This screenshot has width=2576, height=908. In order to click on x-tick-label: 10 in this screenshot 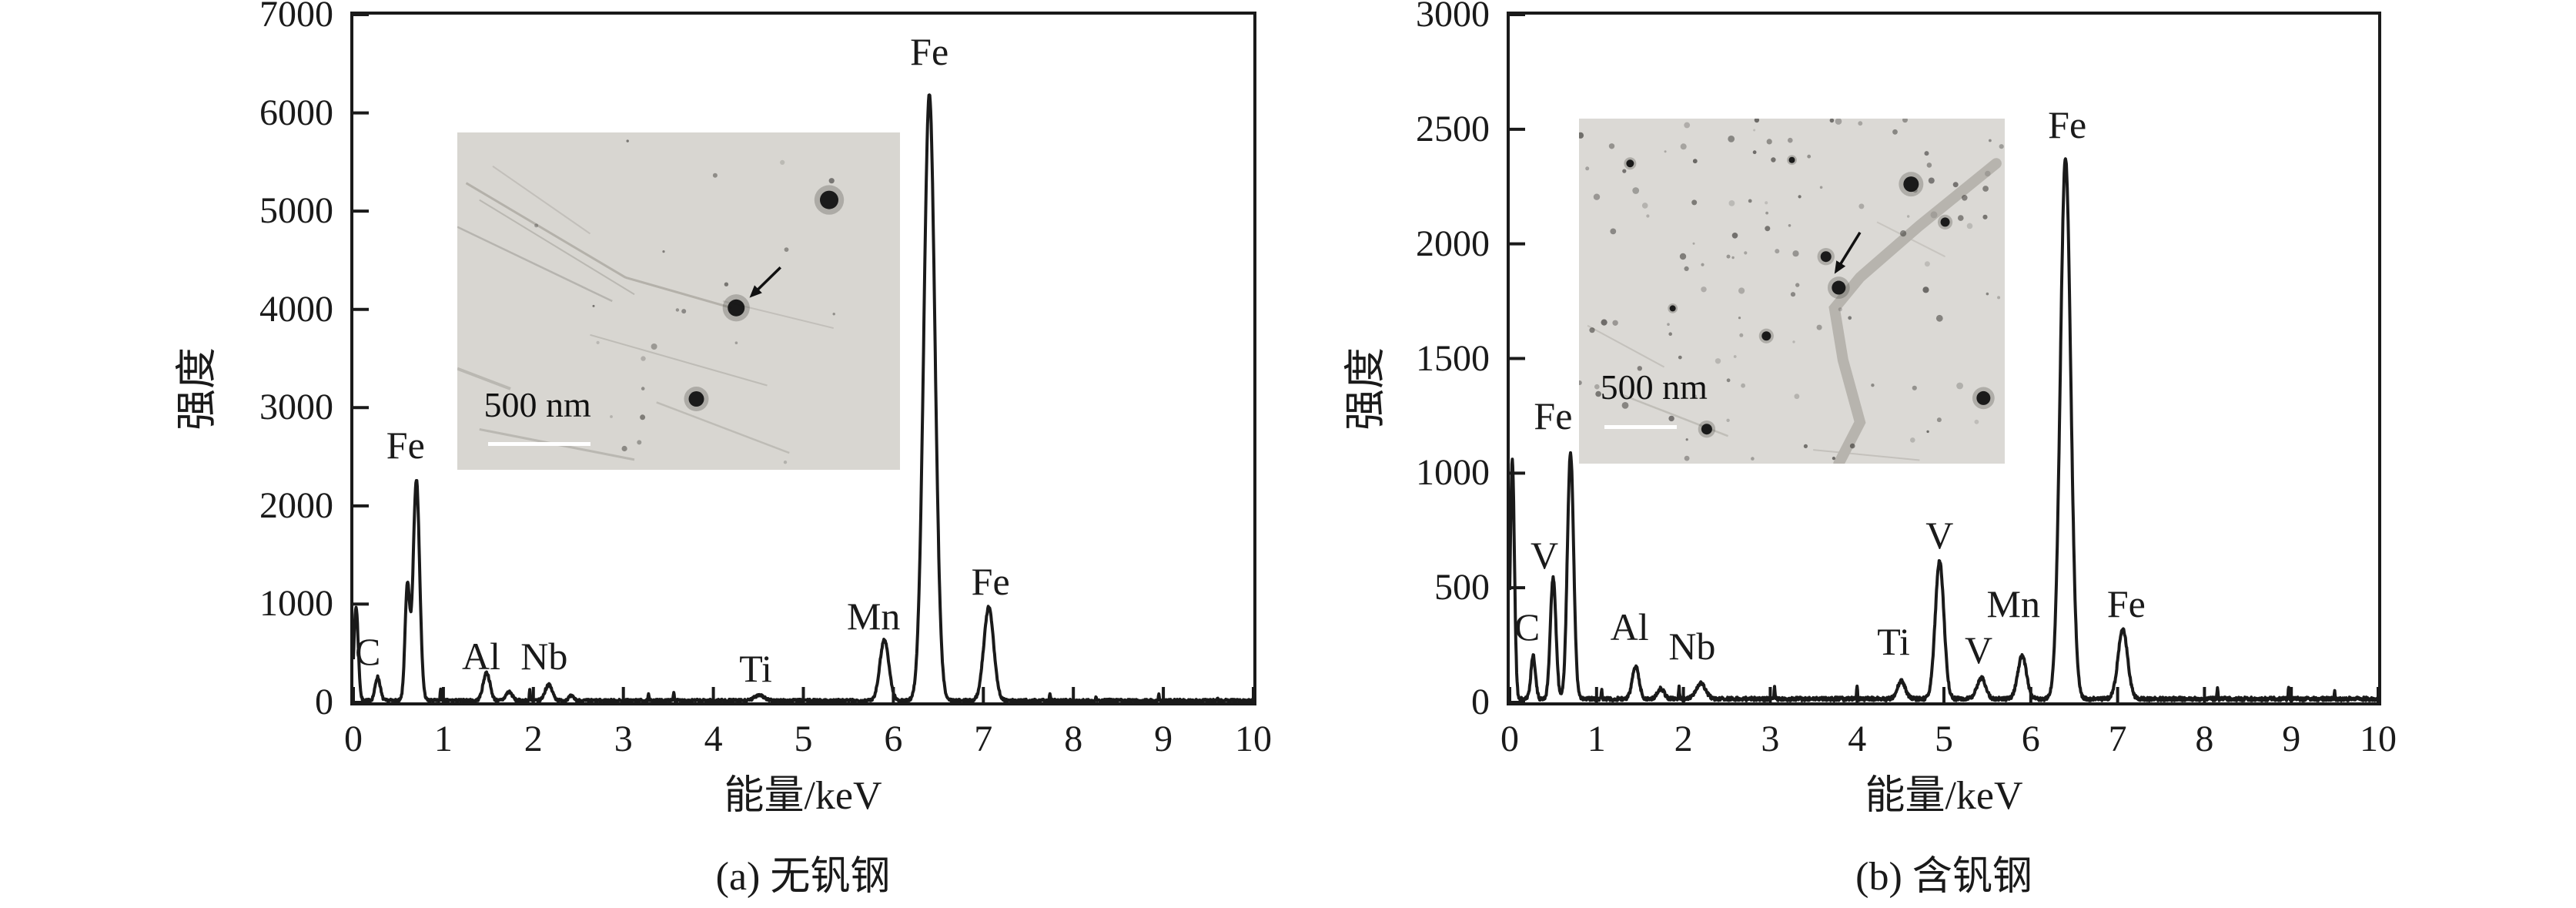, I will do `click(1254, 739)`.